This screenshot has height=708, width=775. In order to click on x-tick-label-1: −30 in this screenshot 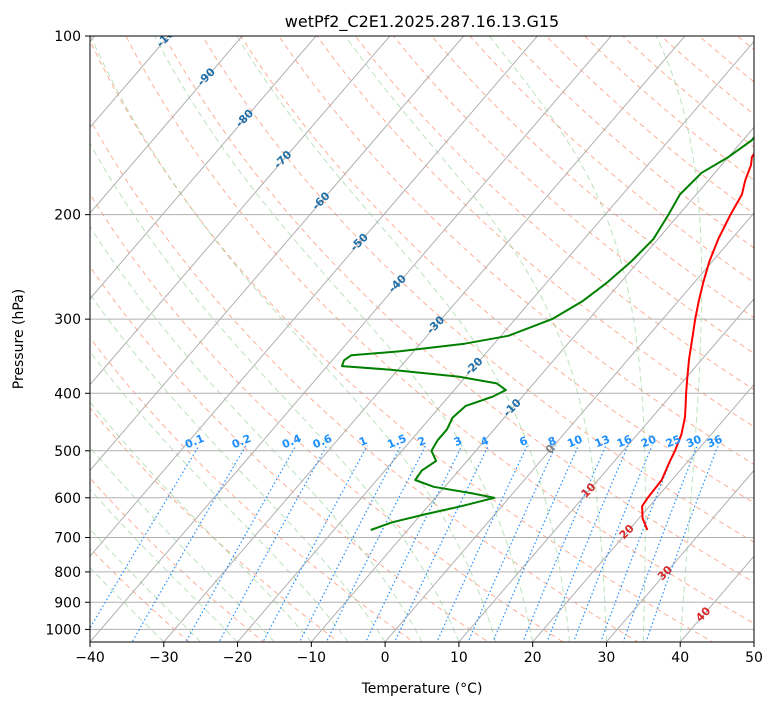, I will do `click(164, 658)`.